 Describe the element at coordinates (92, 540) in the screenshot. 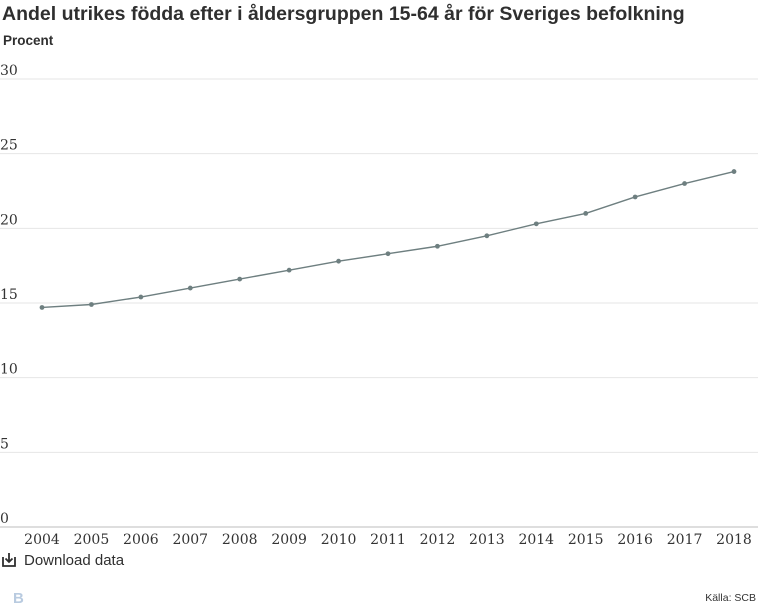

I see `x-tick-label: 2005` at that location.